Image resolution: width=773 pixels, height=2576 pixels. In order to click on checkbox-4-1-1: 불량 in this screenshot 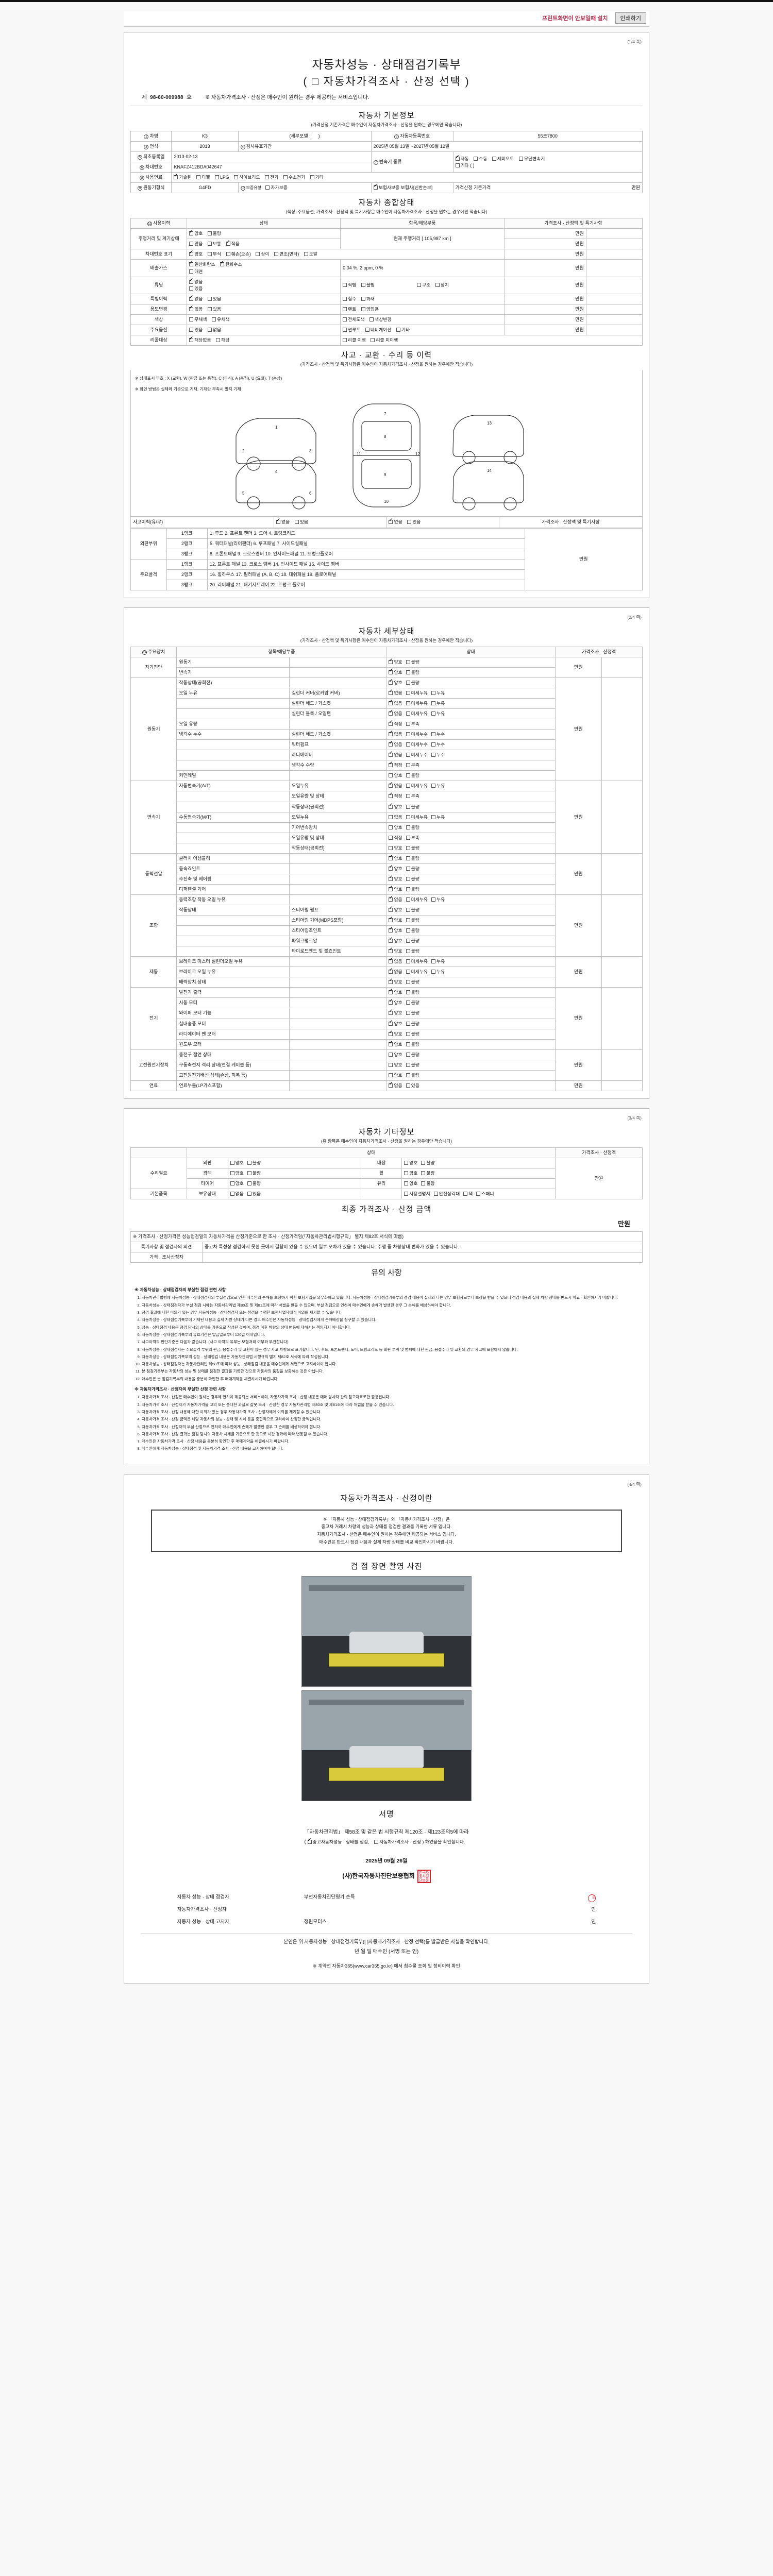, I will do `click(412, 910)`.